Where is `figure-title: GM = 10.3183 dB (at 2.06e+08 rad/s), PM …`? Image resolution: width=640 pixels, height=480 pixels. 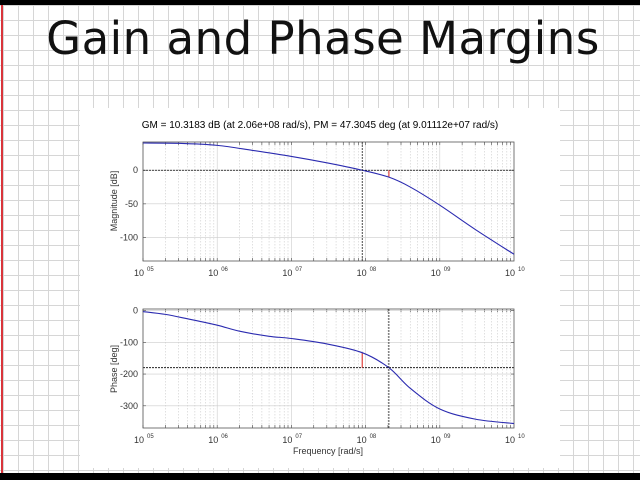 figure-title: GM = 10.3183 dB (at 2.06e+08 rad/s), PM … is located at coordinates (320, 125).